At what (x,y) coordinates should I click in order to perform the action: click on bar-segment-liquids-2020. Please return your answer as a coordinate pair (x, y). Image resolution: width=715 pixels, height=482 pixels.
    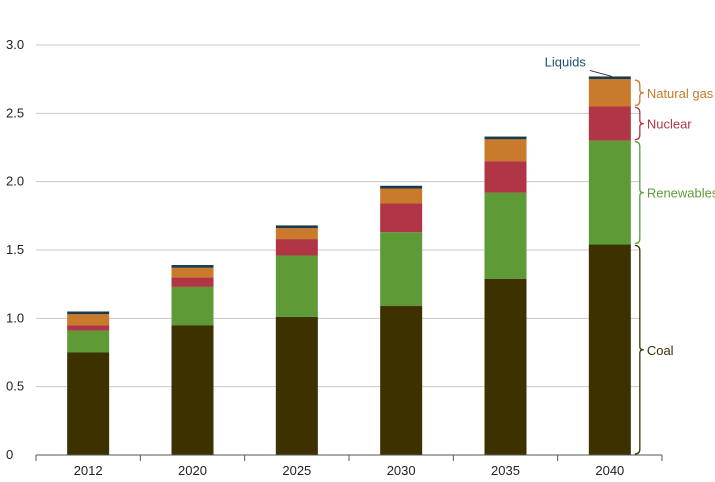
    Looking at the image, I should click on (192, 266).